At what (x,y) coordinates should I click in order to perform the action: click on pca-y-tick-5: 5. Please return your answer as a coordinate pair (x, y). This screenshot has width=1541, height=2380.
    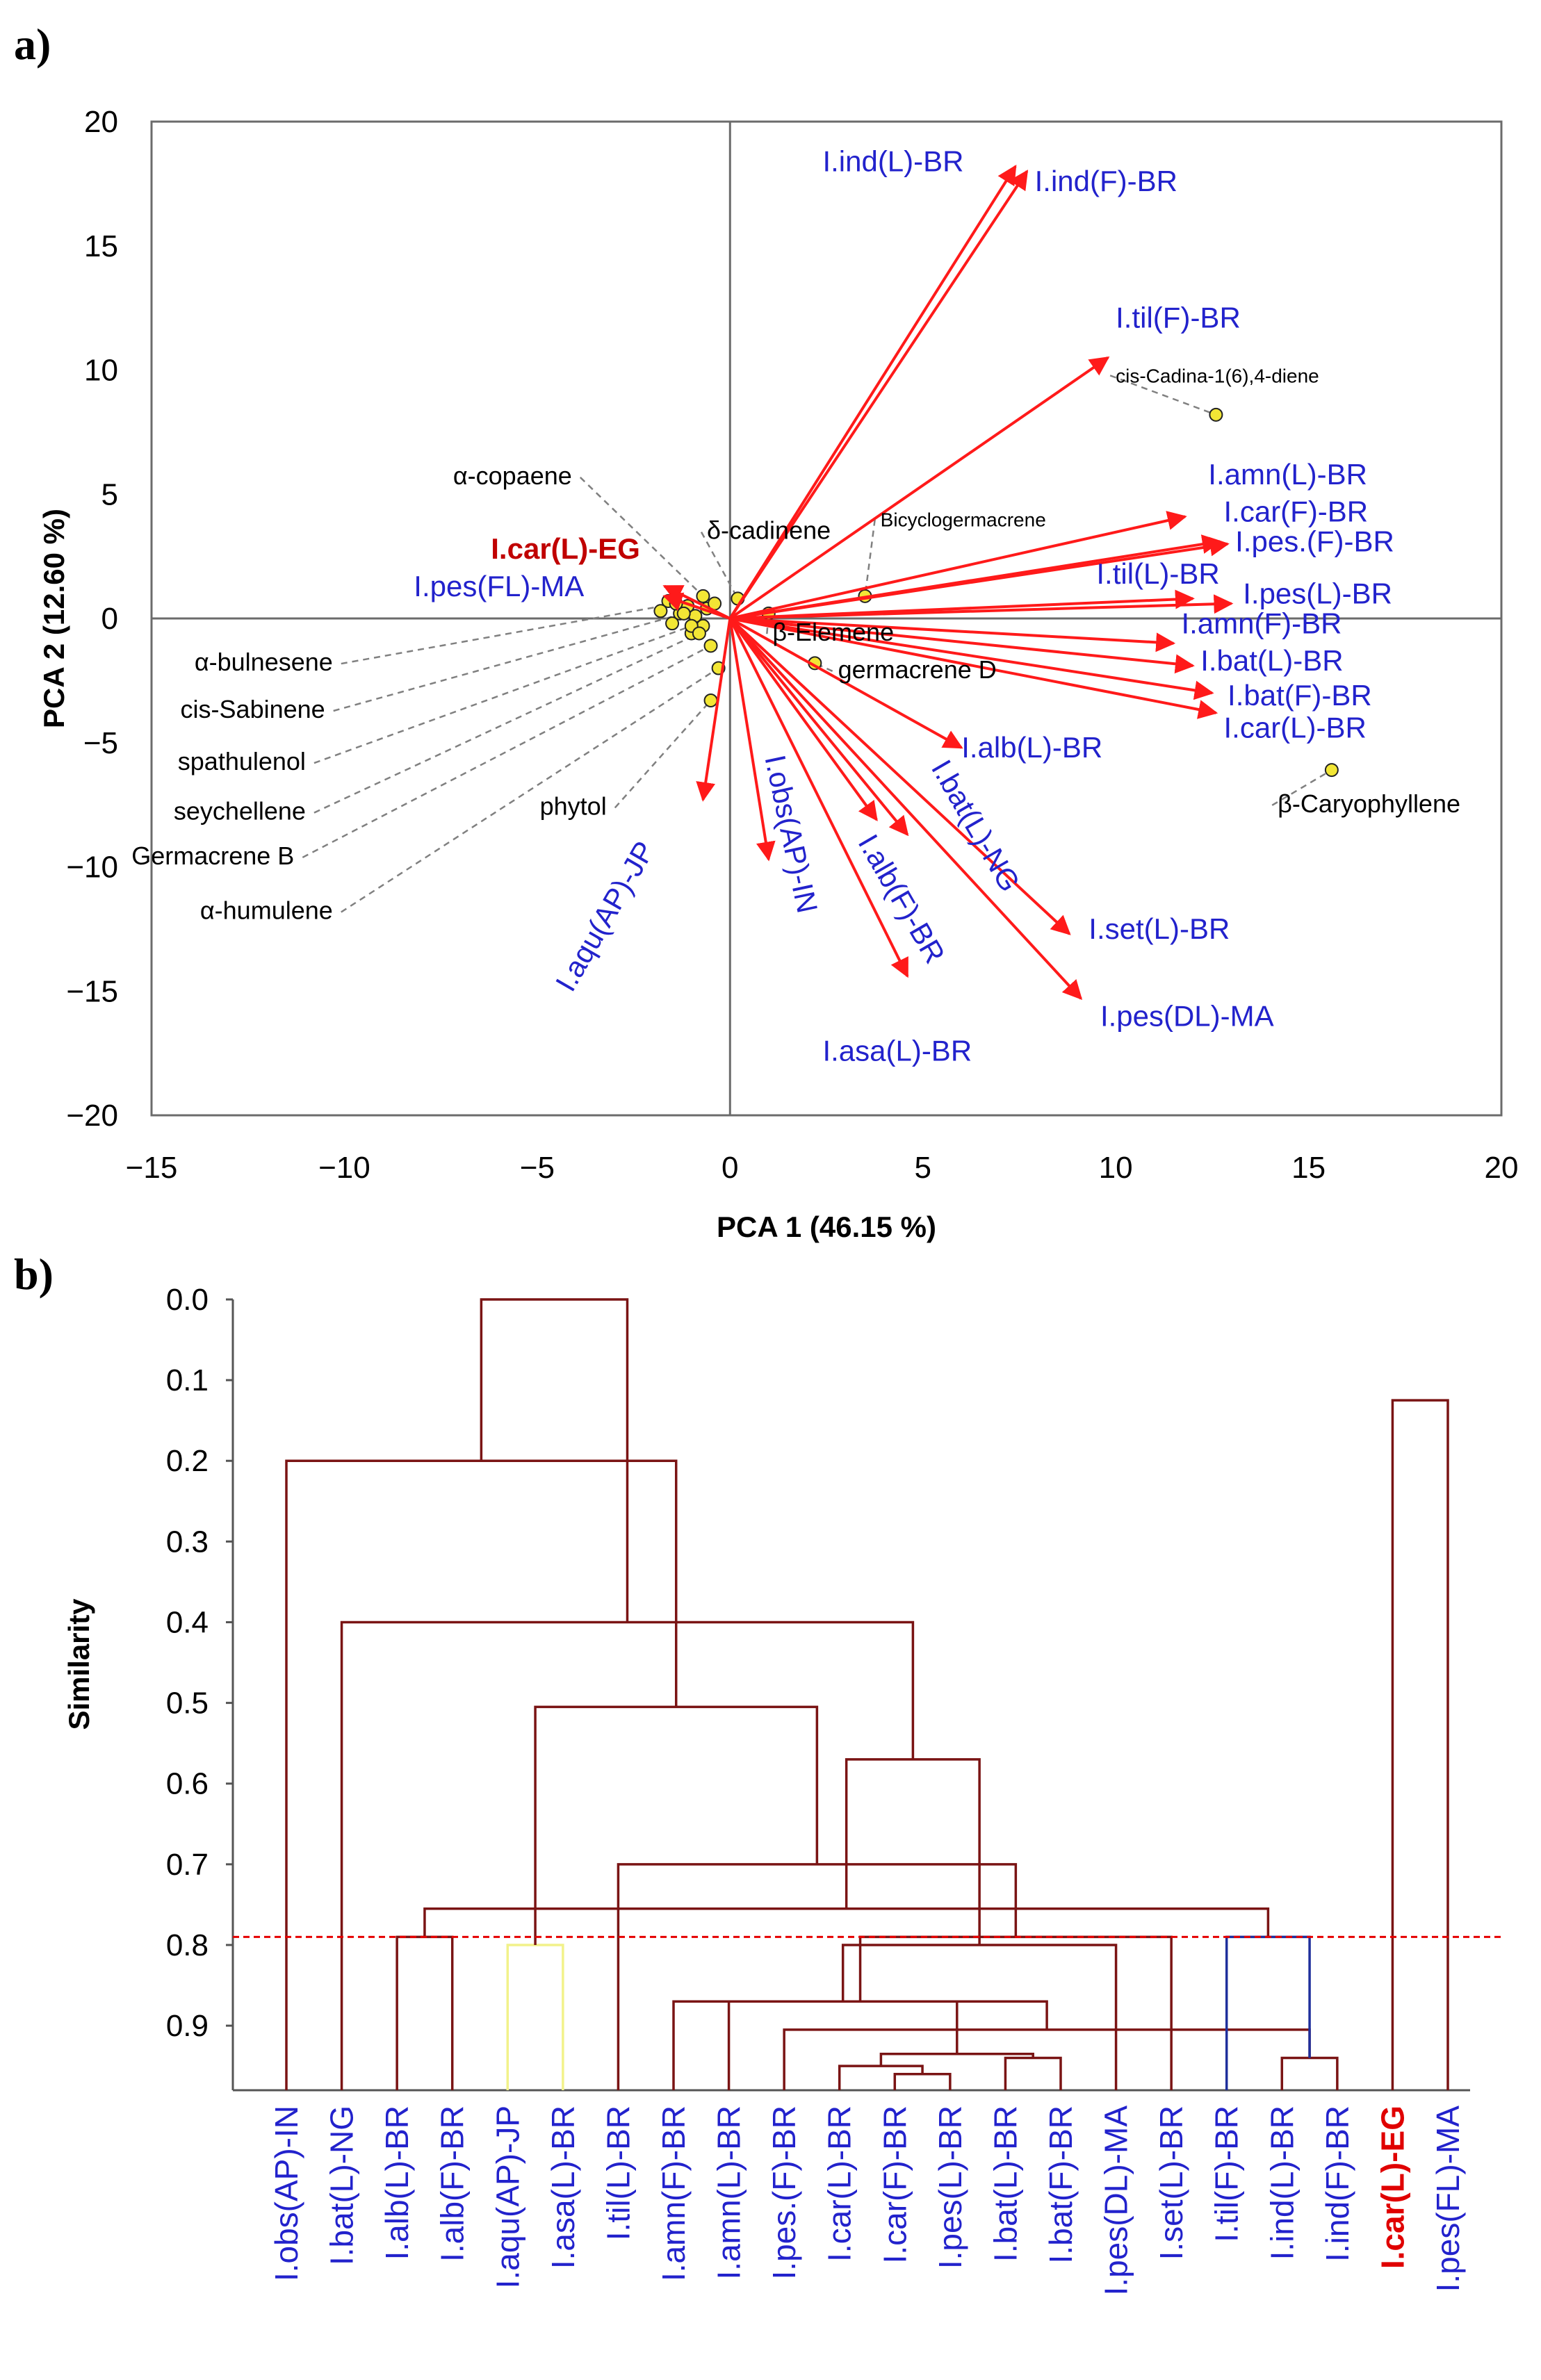
    Looking at the image, I should click on (109, 494).